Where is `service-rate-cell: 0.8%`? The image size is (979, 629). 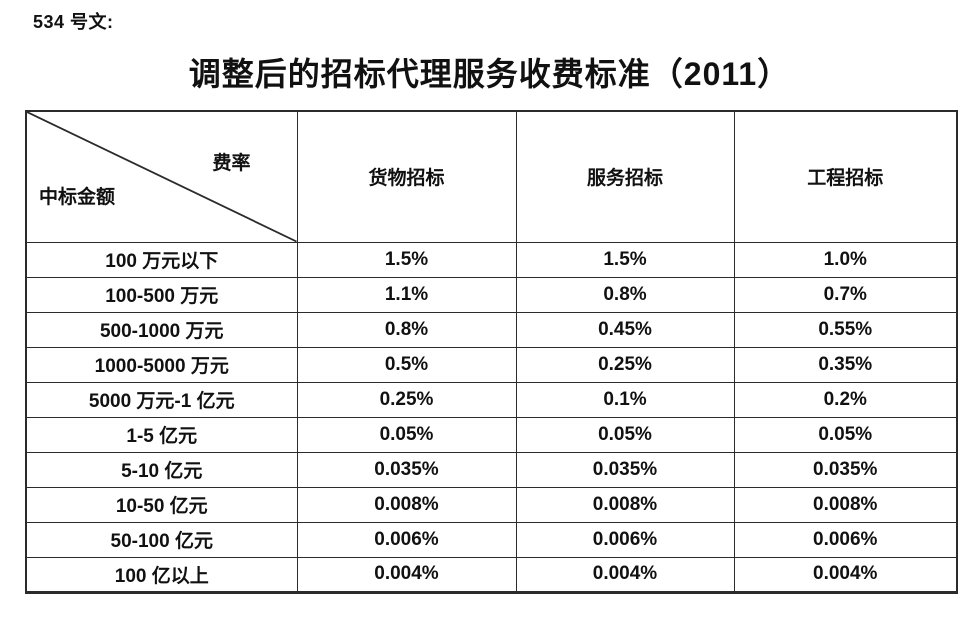 service-rate-cell: 0.8% is located at coordinates (625, 294).